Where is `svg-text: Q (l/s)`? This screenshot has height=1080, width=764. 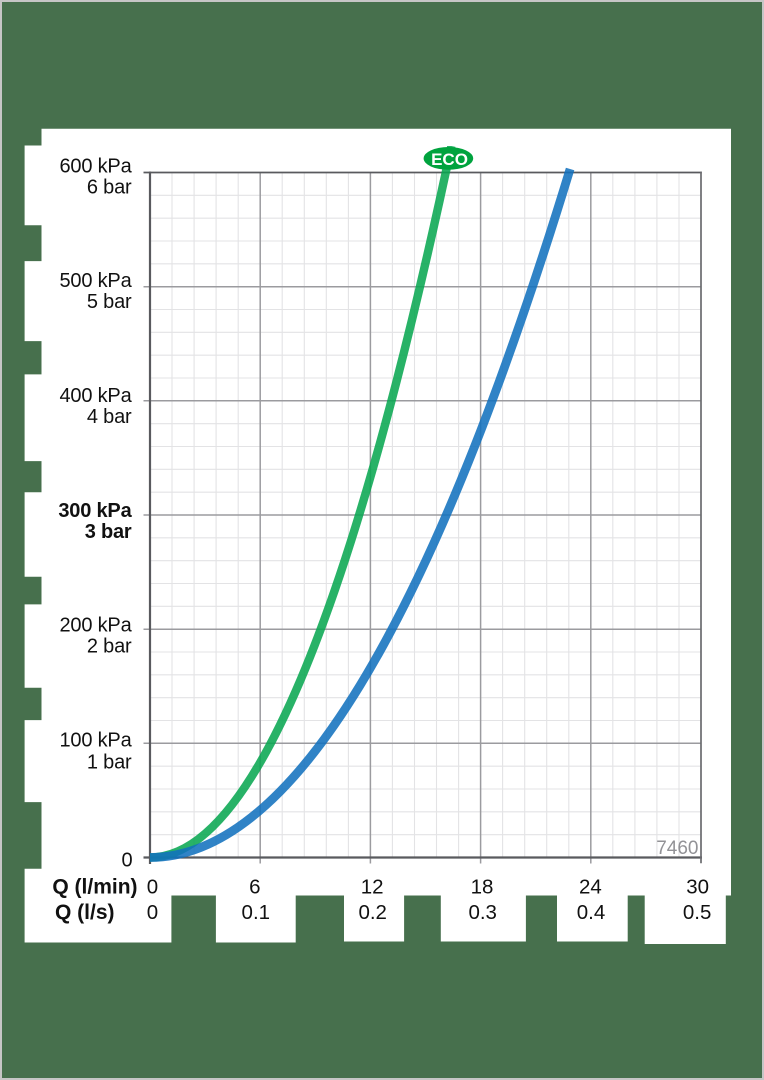
svg-text: Q (l/s) is located at coordinates (85, 912).